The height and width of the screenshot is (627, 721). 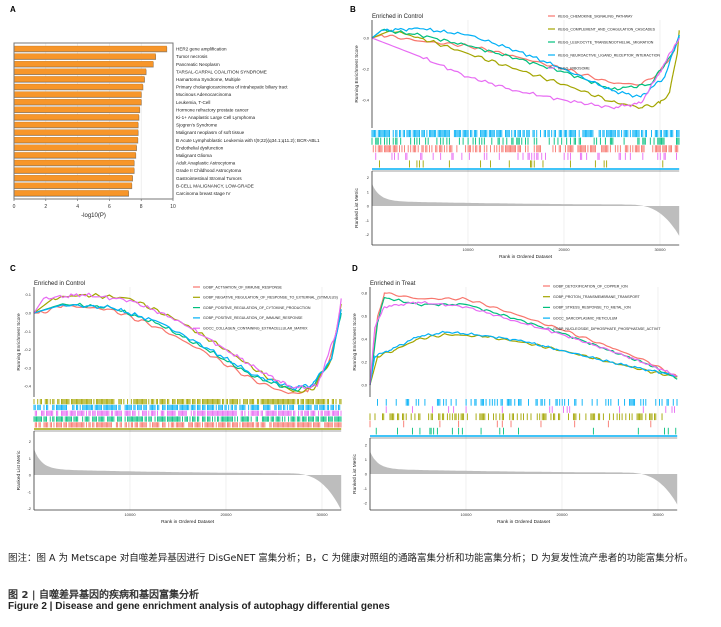 I want to click on legend-label: GOBP_PROTON_TRANSMEMBRANE_TRANSPORT, so click(x=597, y=297).